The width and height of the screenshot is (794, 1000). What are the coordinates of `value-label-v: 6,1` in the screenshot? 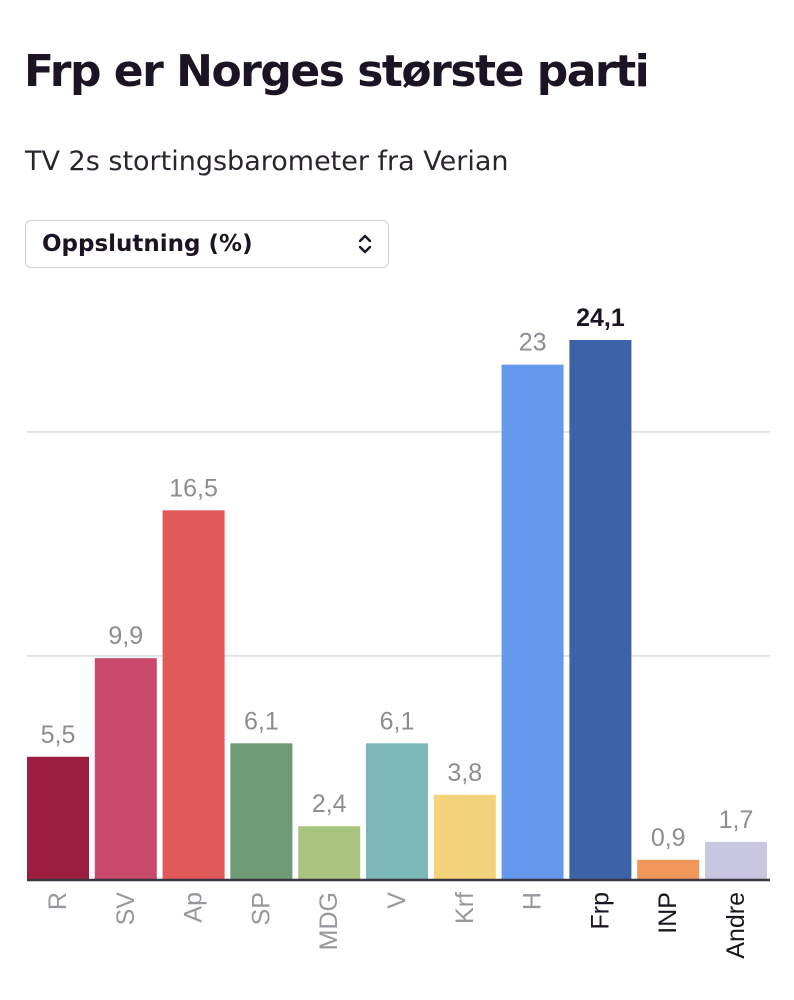 It's located at (397, 721).